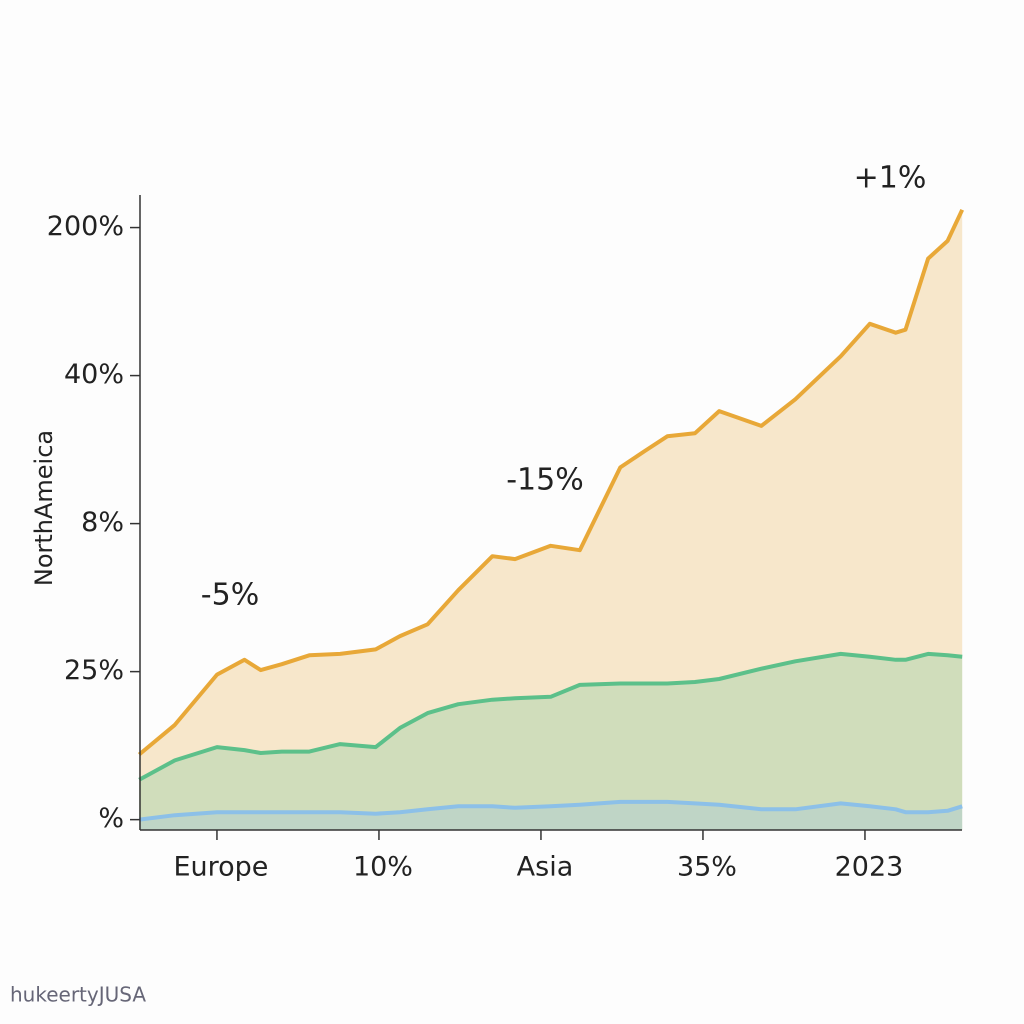 The image size is (1024, 1024). What do you see at coordinates (102, 522) in the screenshot?
I see `y-tick-label: 8%` at bounding box center [102, 522].